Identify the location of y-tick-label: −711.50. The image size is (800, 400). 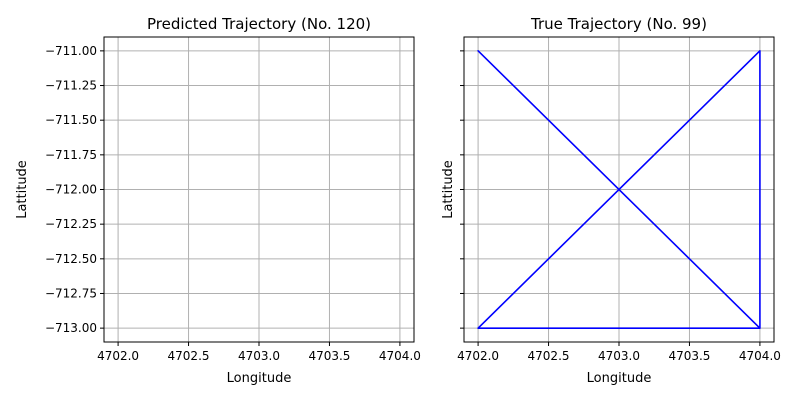
(71, 120).